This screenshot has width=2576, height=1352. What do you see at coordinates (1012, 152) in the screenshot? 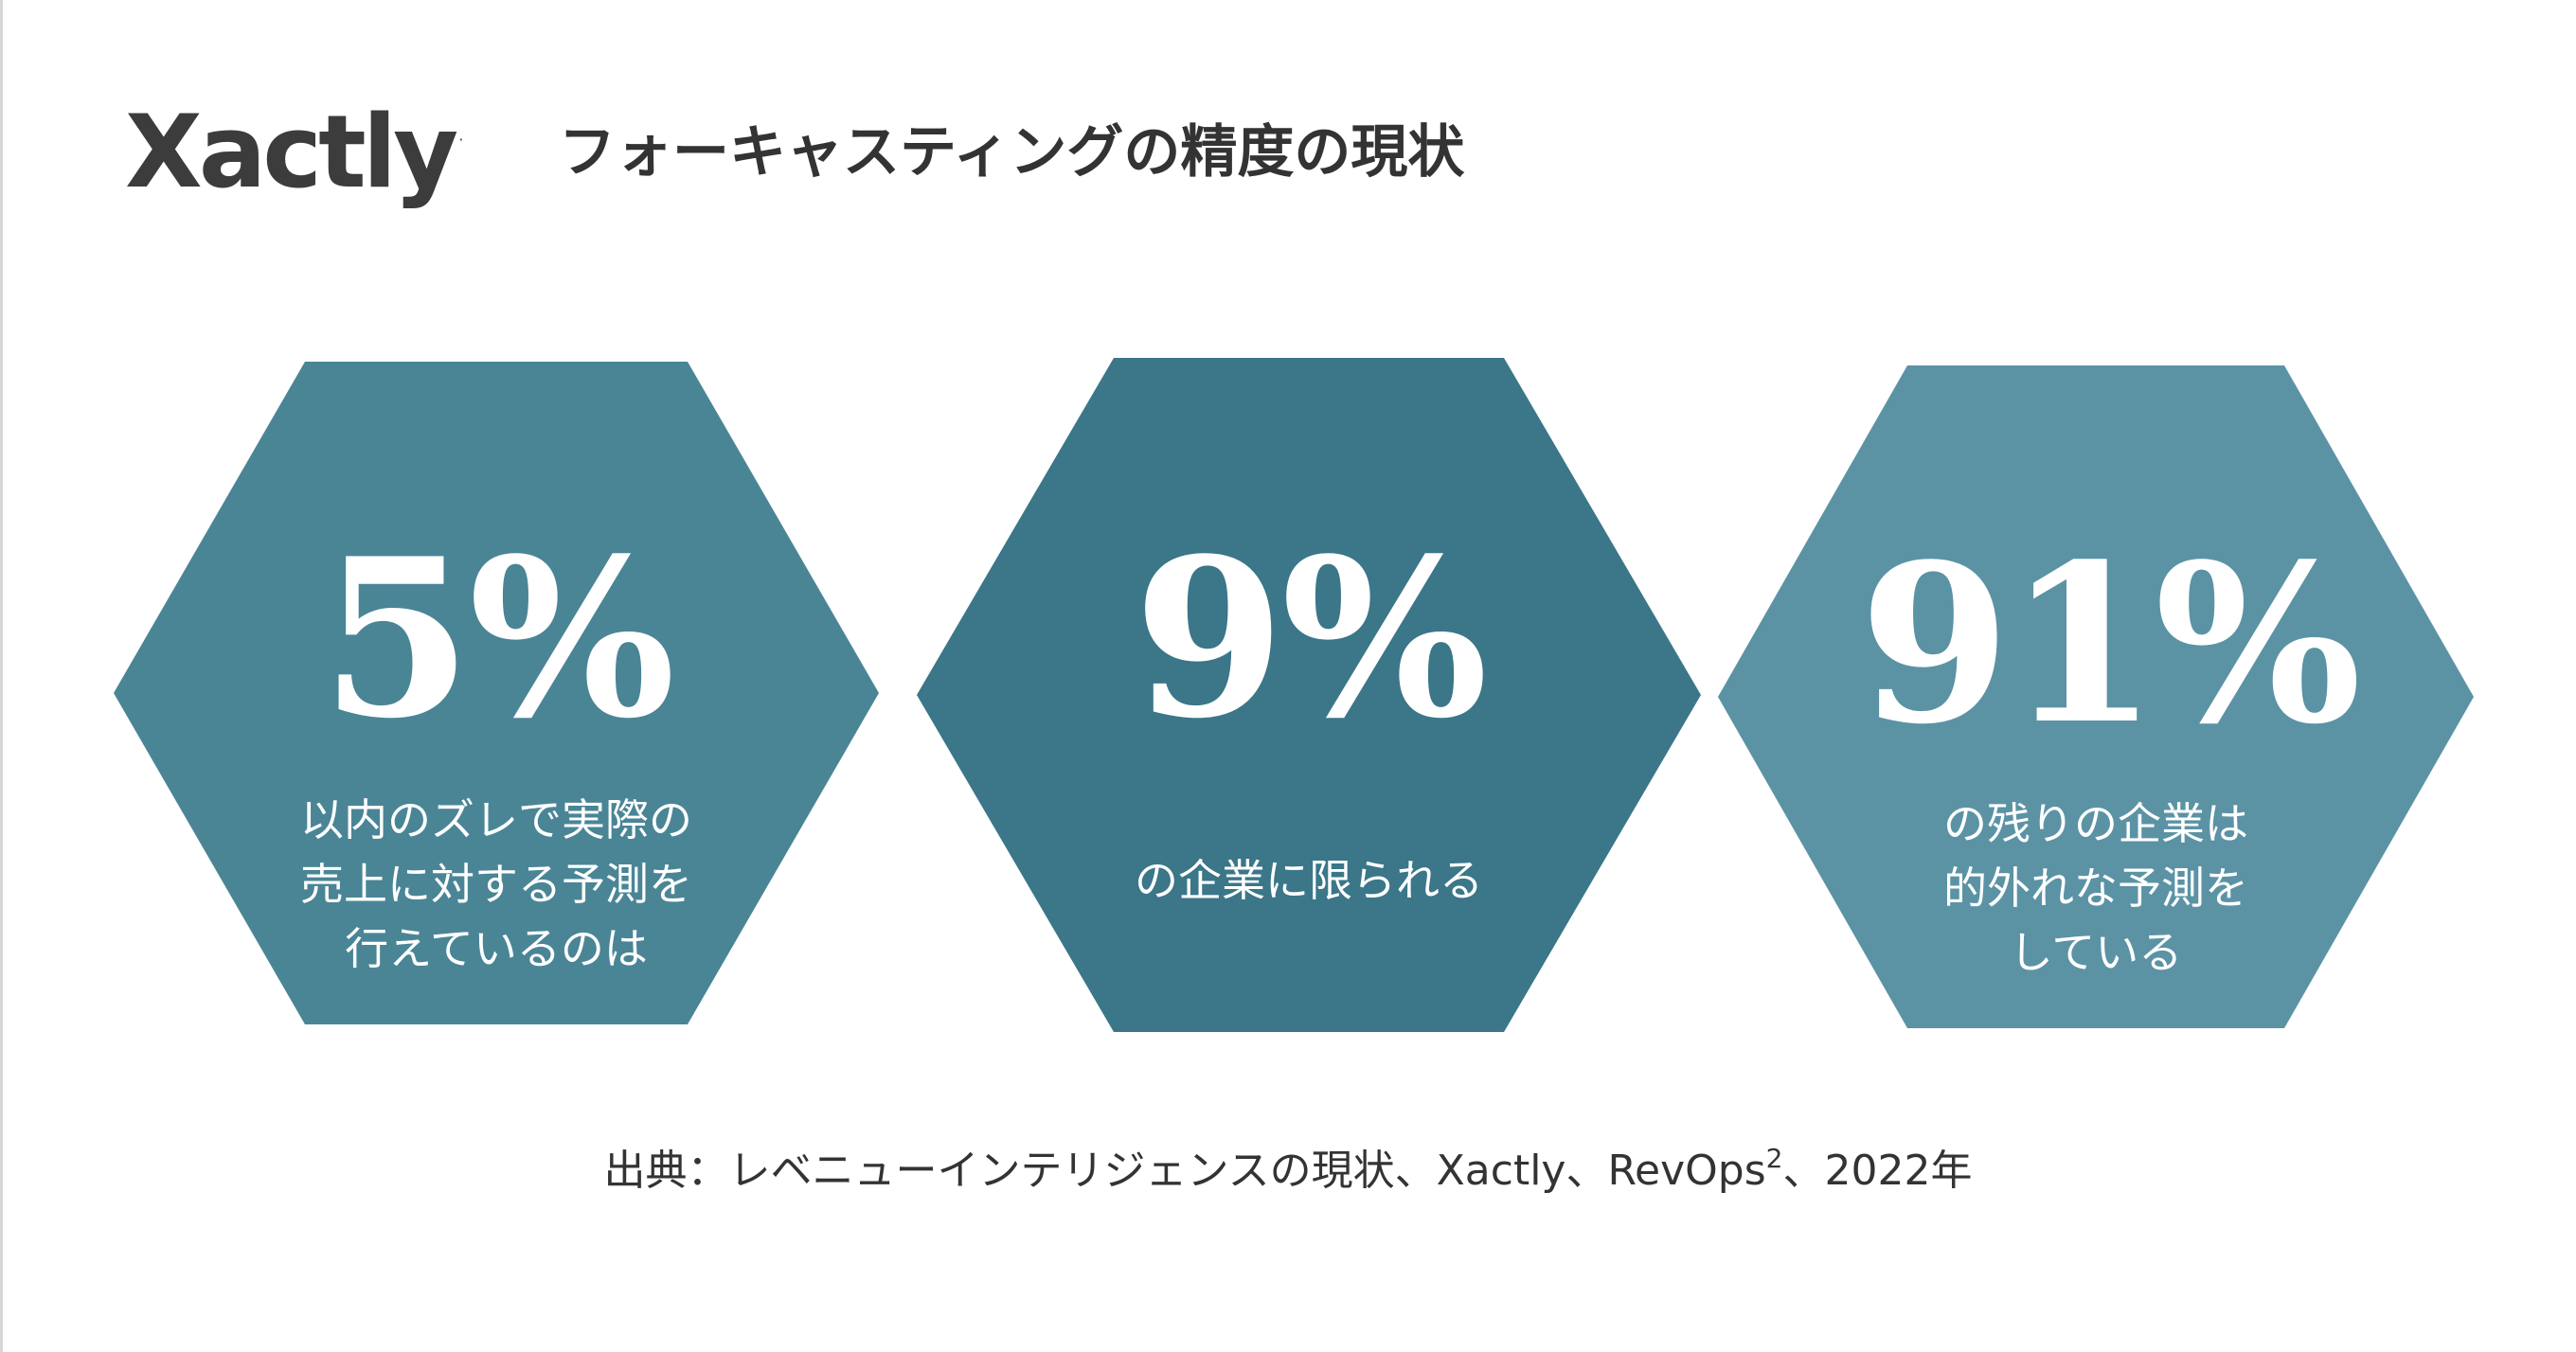
I see `page-title: フォーキャスティングの精度の現状` at bounding box center [1012, 152].